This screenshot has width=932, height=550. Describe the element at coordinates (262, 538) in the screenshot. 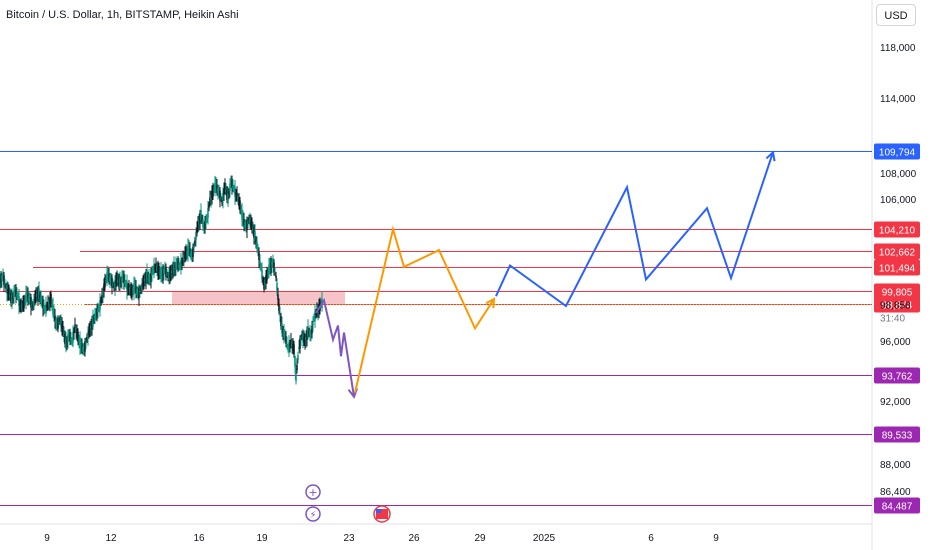

I see `x-tick-label: 19` at that location.